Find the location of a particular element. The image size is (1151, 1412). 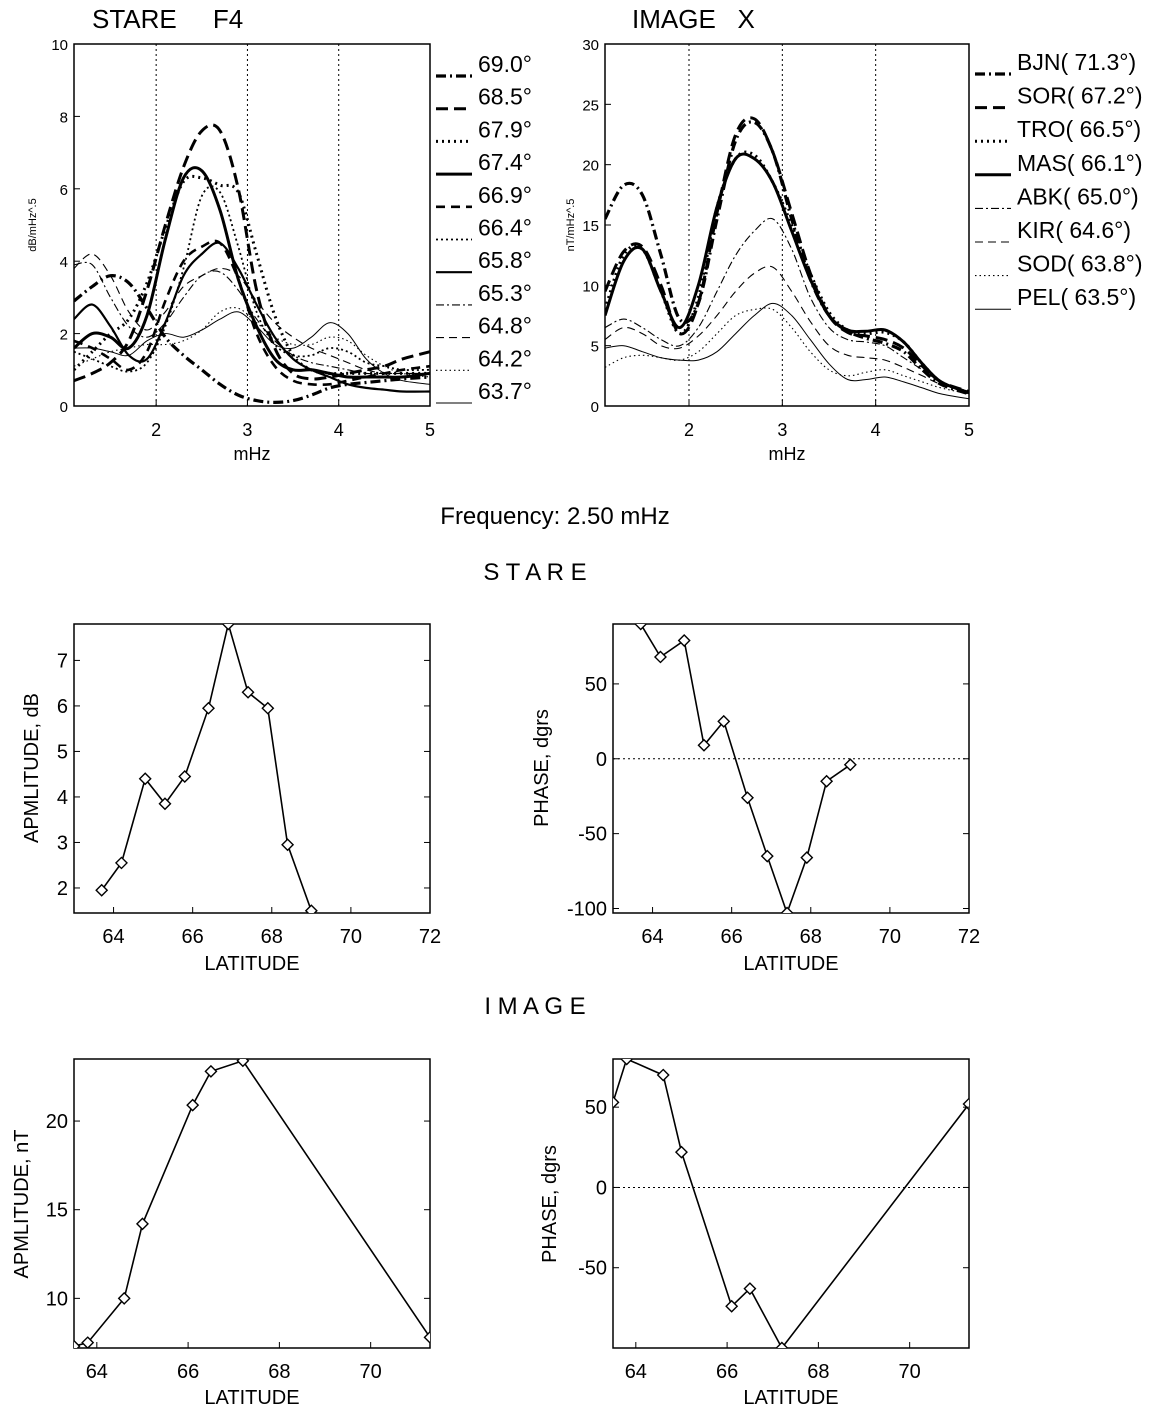

stare-amplitude-x-label: LATITUDE is located at coordinates (251, 964).